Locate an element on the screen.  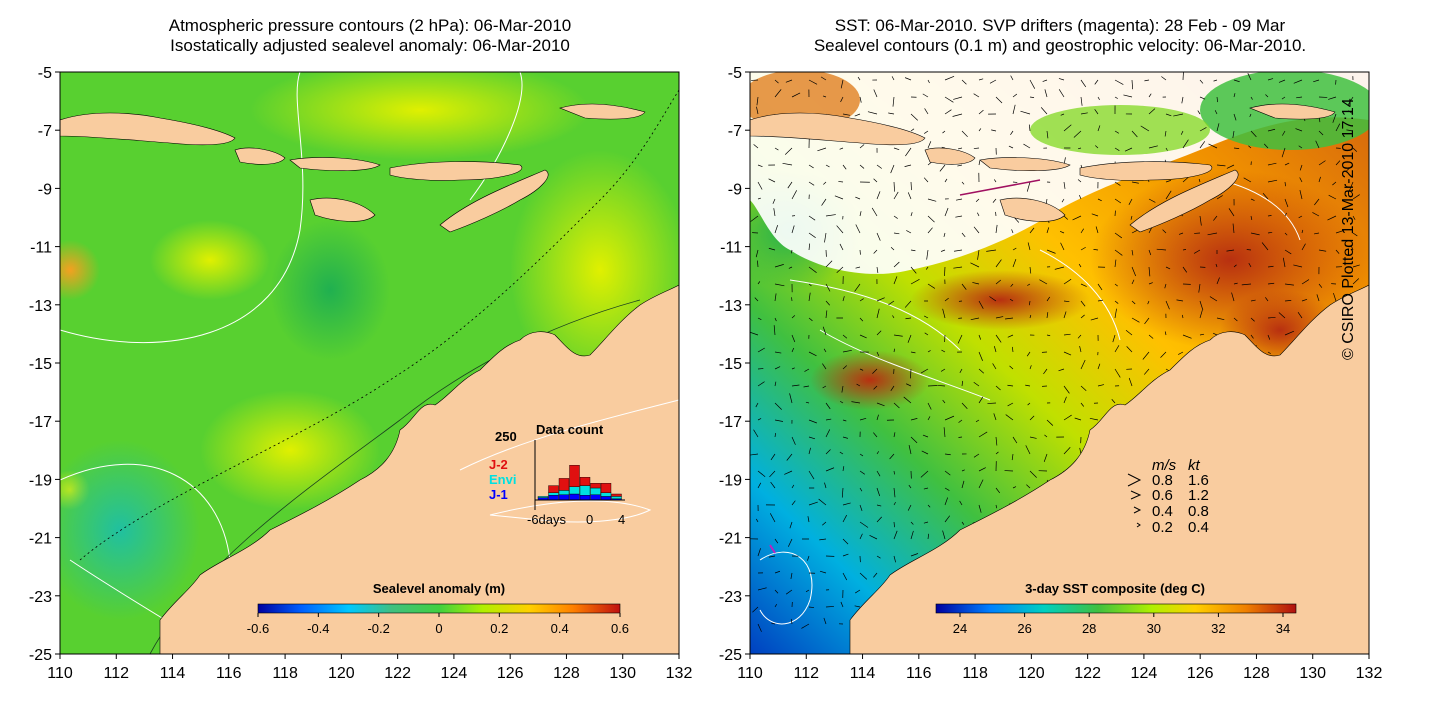
legend-envi: Envi is located at coordinates (502, 479).